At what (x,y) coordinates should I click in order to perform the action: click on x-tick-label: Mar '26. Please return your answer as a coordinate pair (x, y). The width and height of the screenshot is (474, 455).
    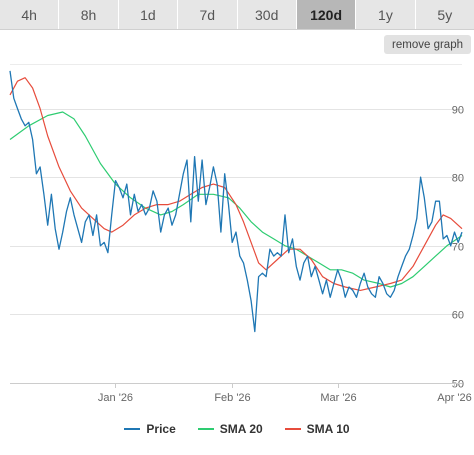
    Looking at the image, I should click on (338, 398).